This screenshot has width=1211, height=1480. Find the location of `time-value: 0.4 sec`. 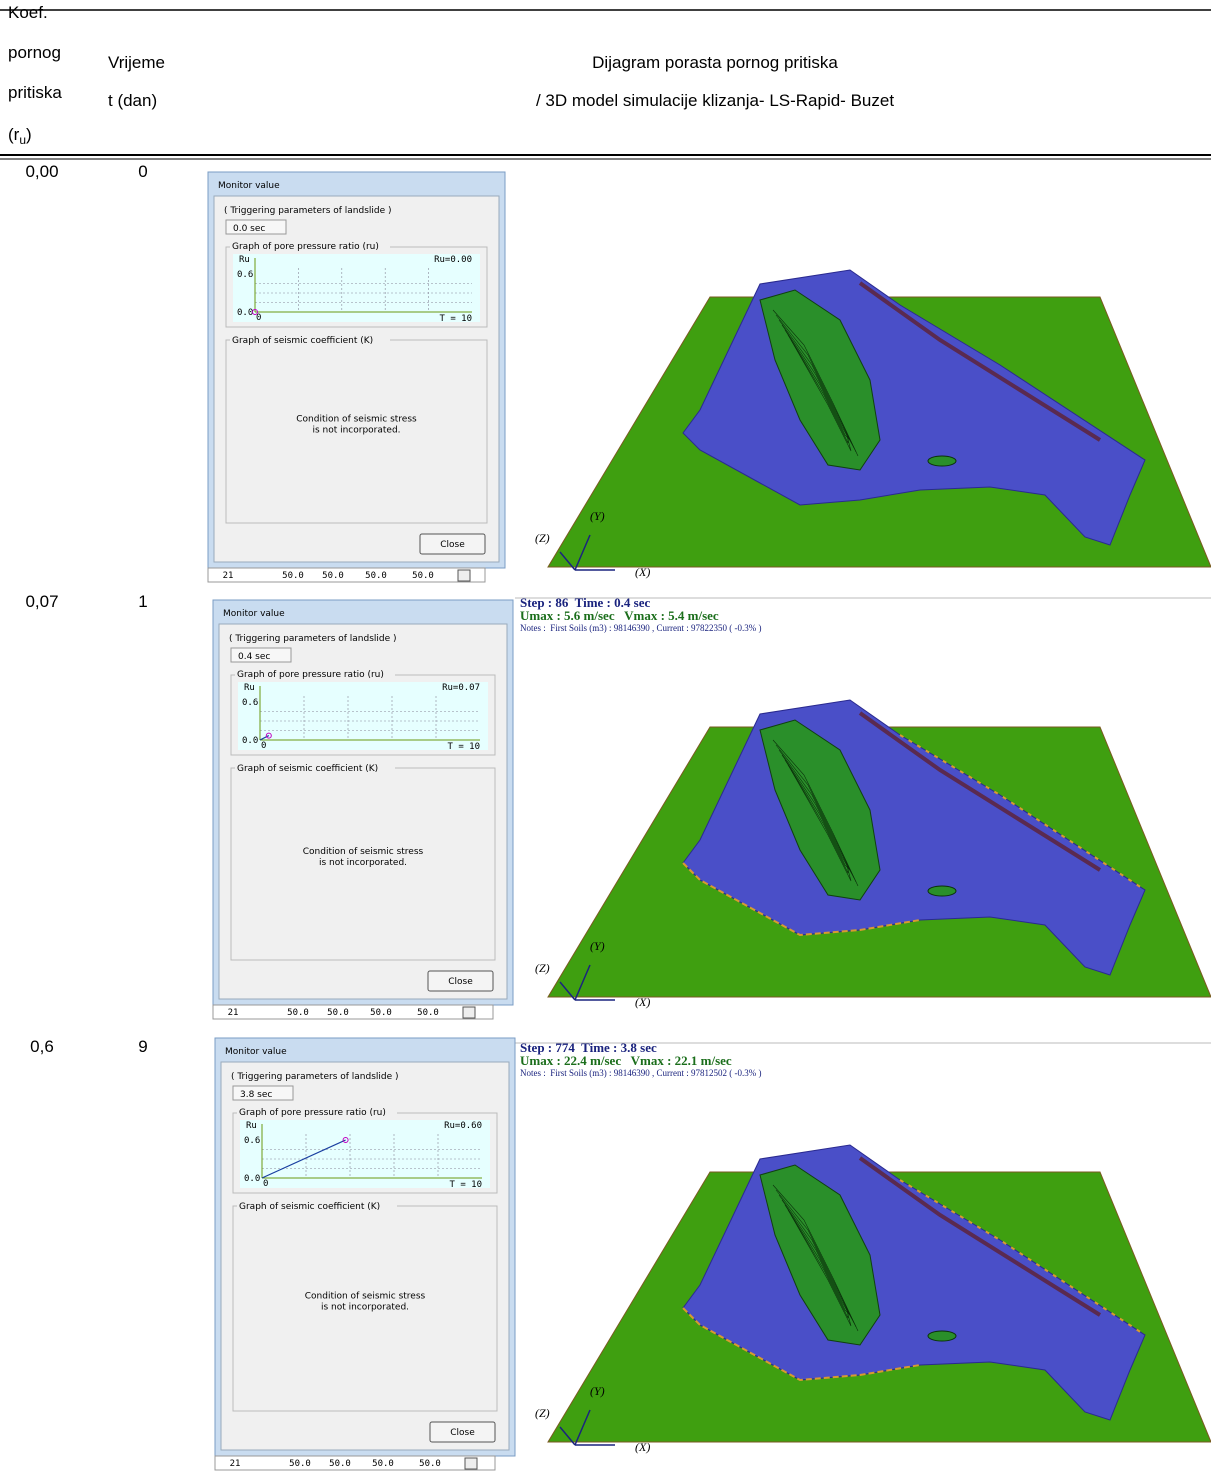

time-value: 0.4 sec is located at coordinates (254, 657).